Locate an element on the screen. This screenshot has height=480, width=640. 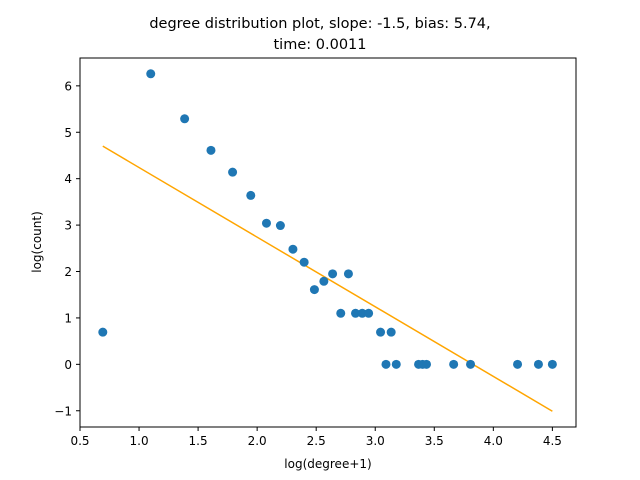
x-axis-ticks: 0.5 1.0 1.5 2.0 2.5 3.0 3.5 4.0 4.5 is located at coordinates (316, 437).